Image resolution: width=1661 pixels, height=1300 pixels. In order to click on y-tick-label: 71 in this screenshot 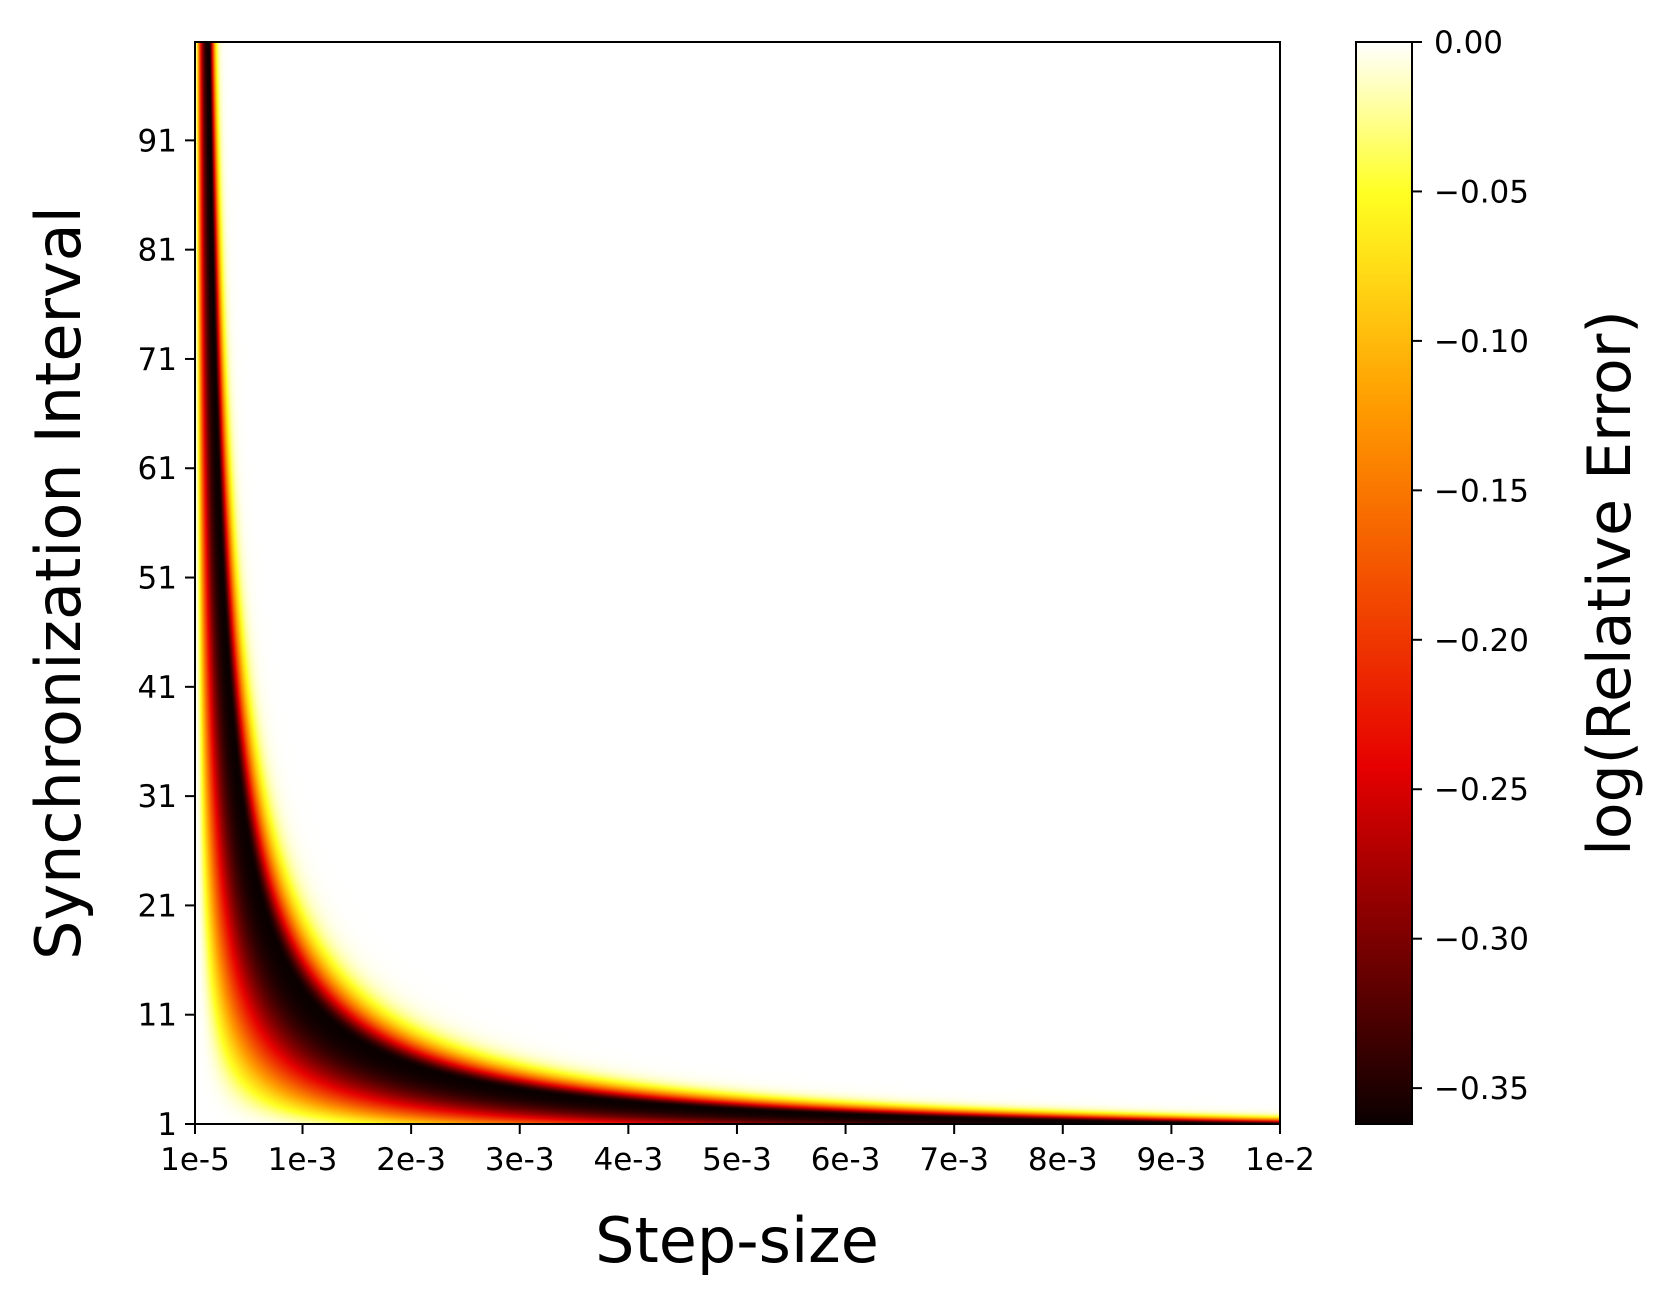, I will do `click(157, 360)`.